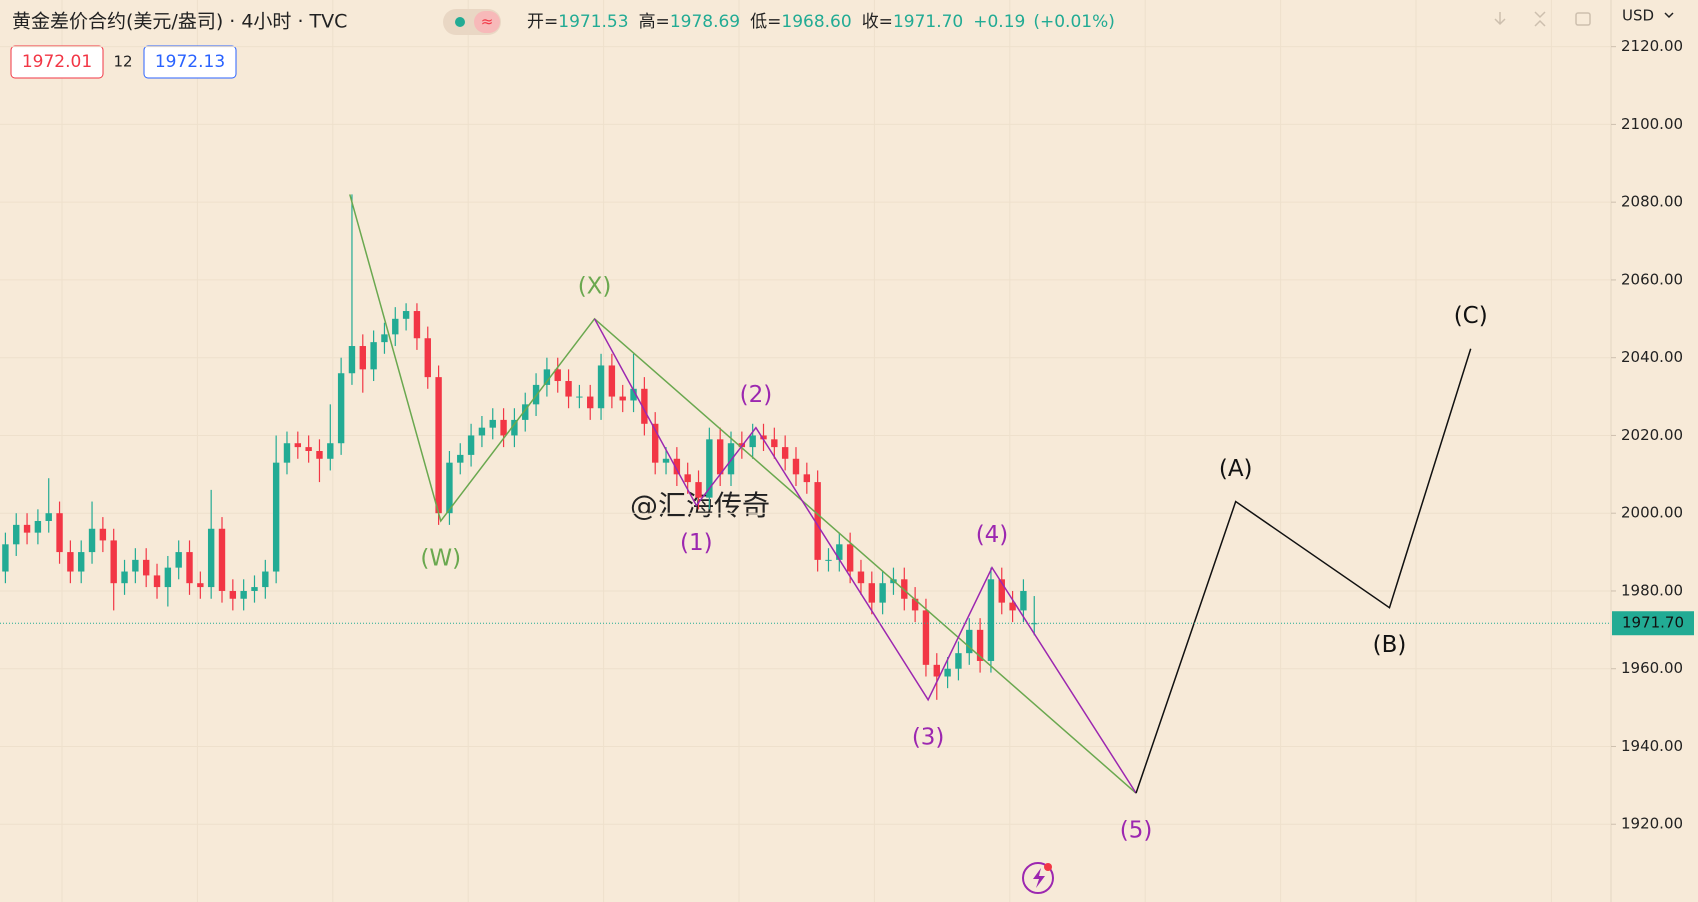 The width and height of the screenshot is (1698, 902). Describe the element at coordinates (595, 286) in the screenshot. I see `wave-label: (X)` at that location.